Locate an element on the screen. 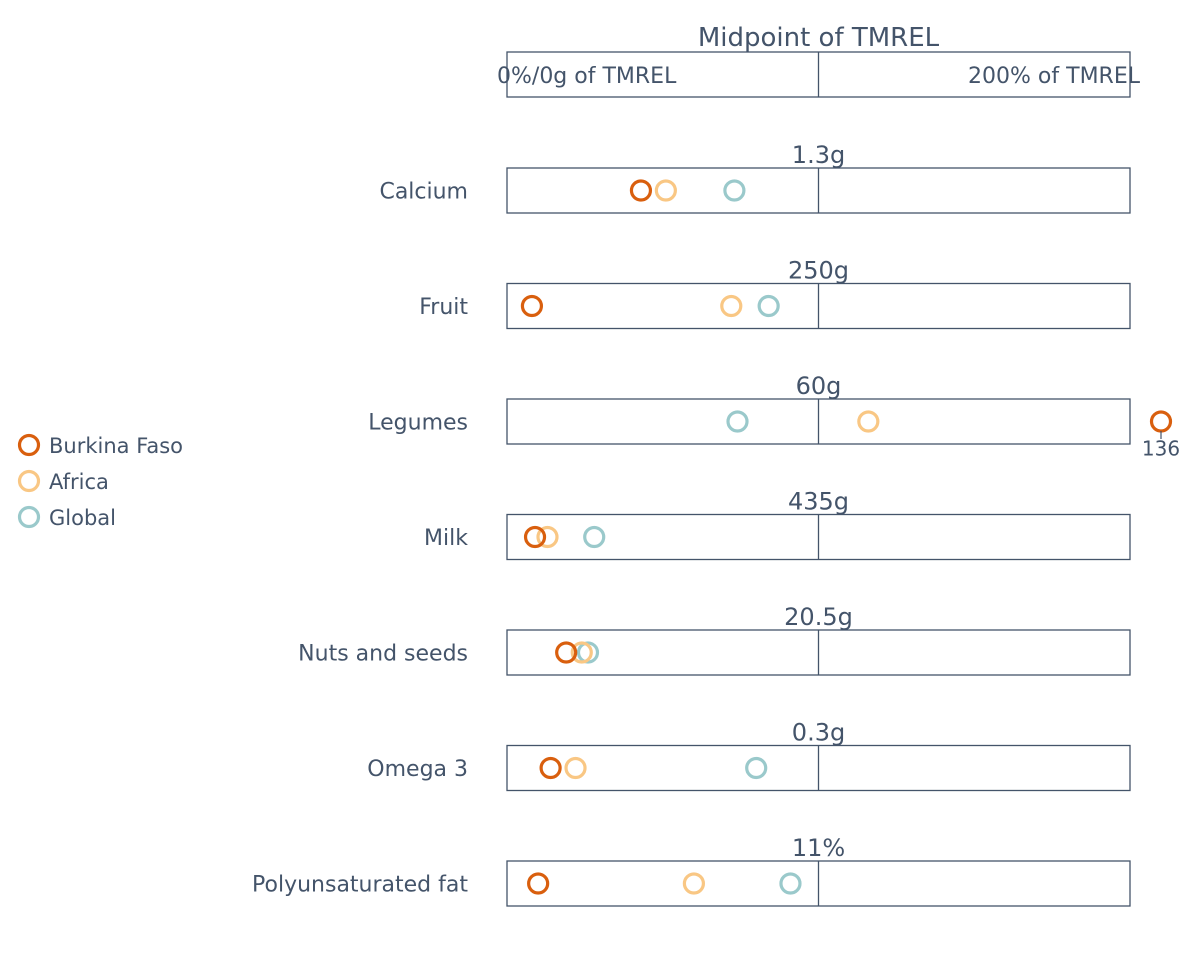 The width and height of the screenshot is (1200, 960). tmrel-value-label: 0.3g is located at coordinates (818, 733).